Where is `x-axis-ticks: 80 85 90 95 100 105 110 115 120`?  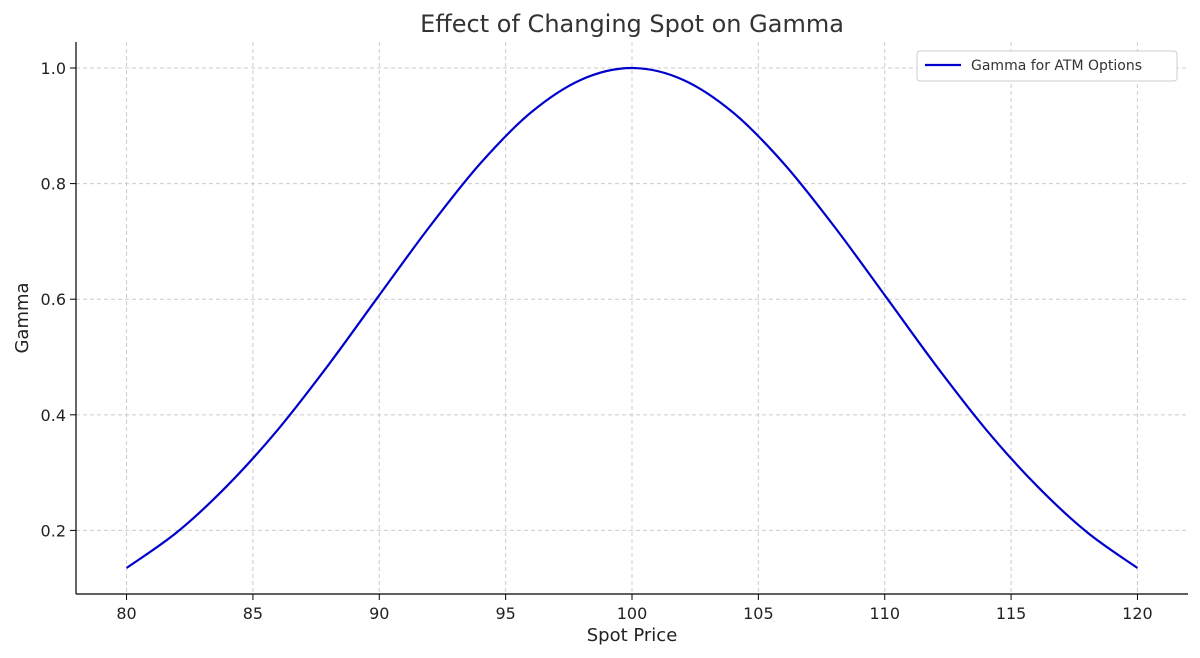 x-axis-ticks: 80 85 90 95 100 105 110 115 120 is located at coordinates (634, 608).